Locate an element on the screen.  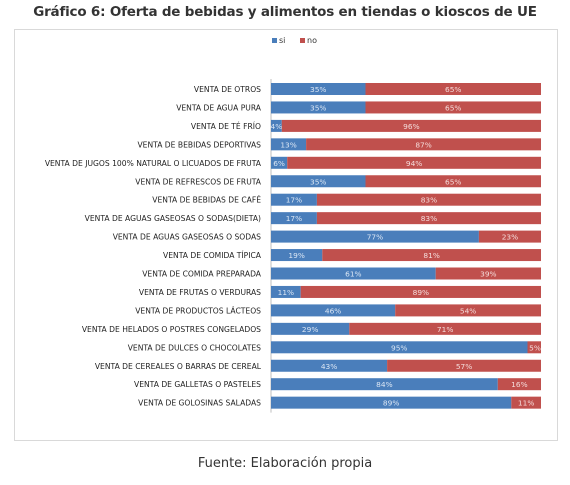
data-label-si: 19% is located at coordinates (296, 255).